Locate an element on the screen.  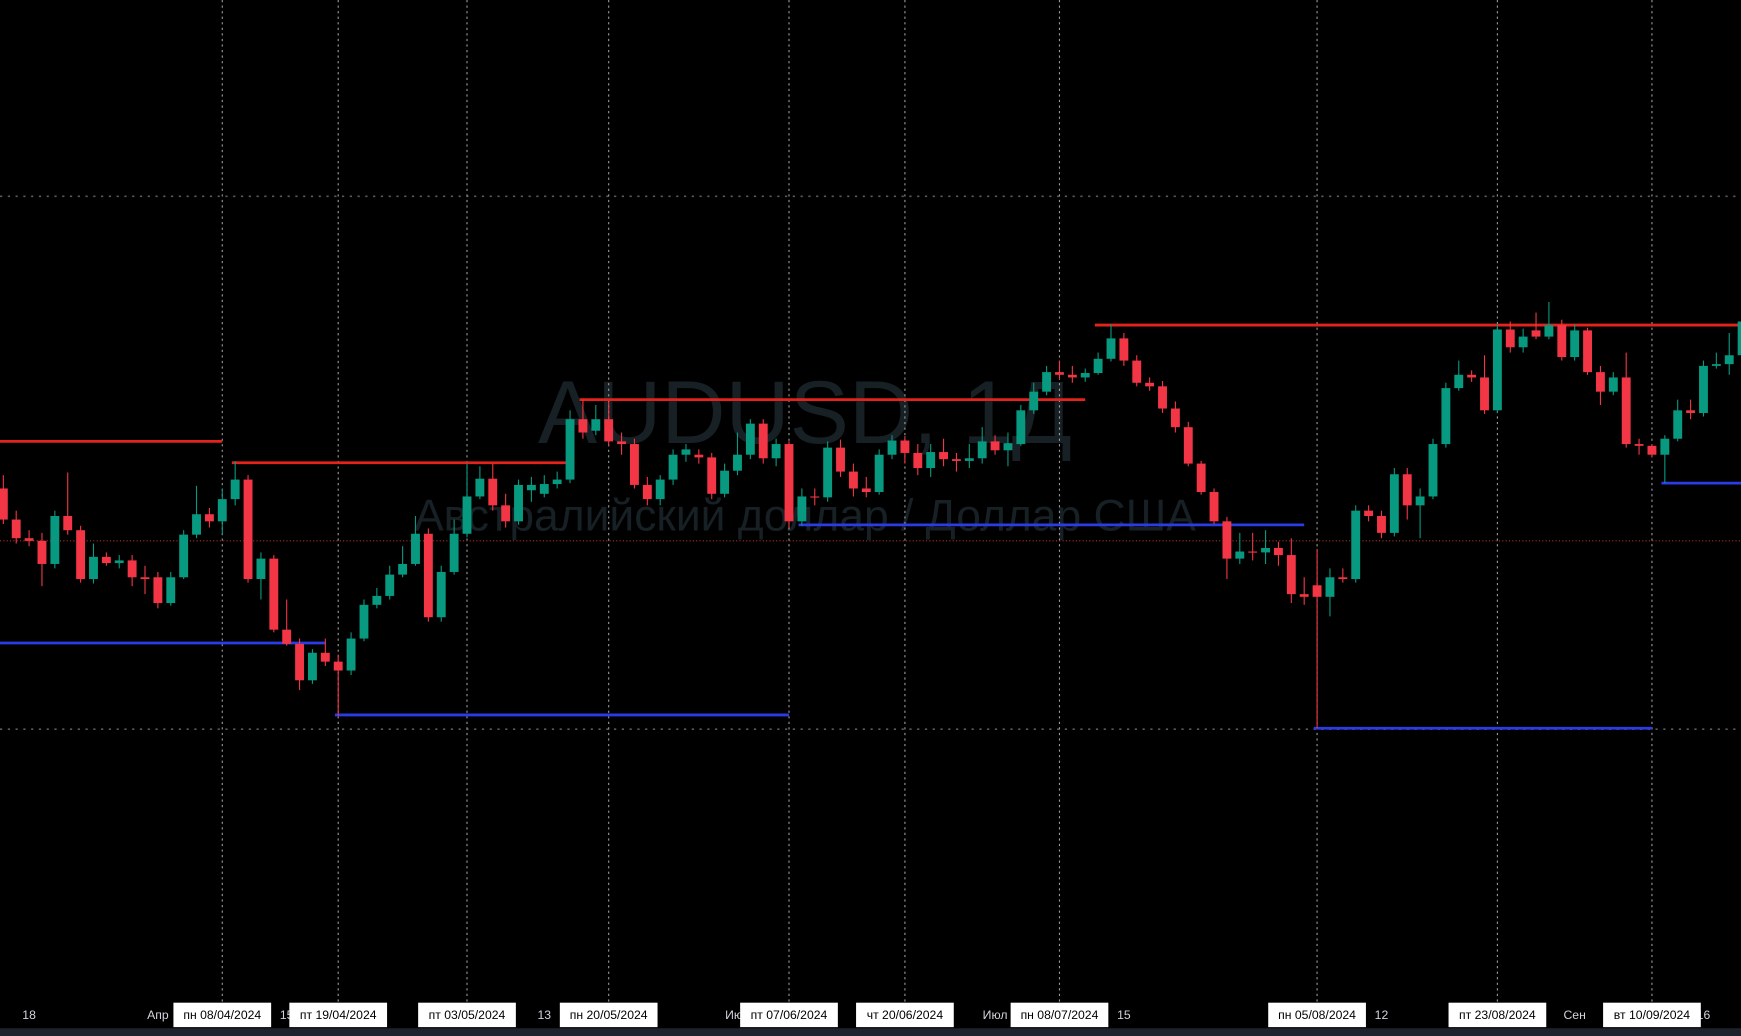
date-label: чт 20/06/2024 is located at coordinates (905, 1015).